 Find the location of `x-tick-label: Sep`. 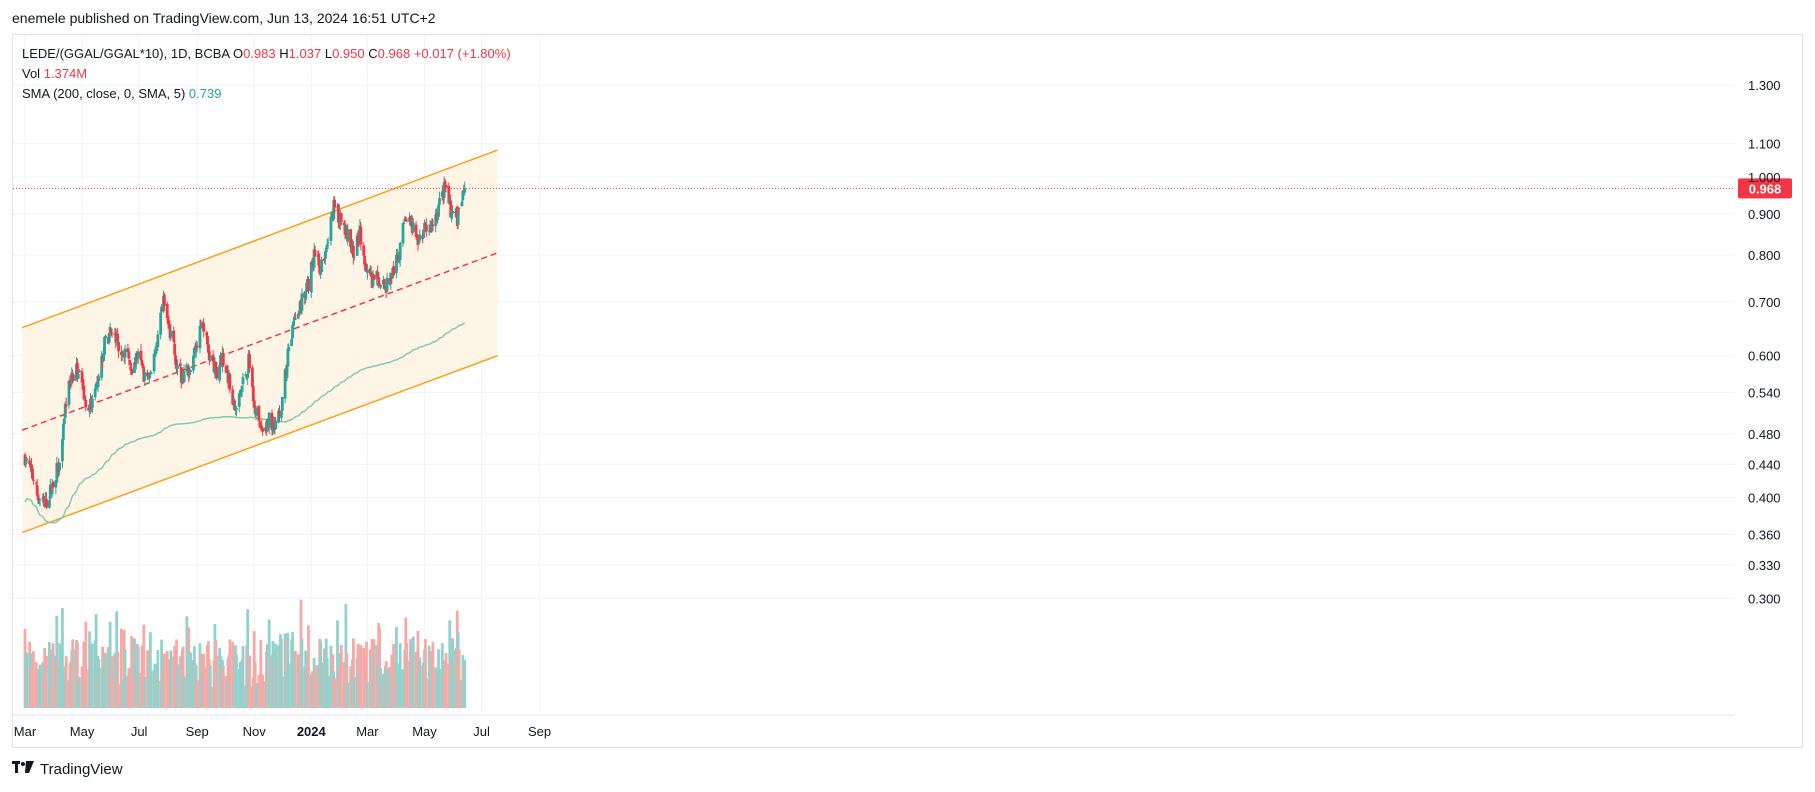

x-tick-label: Sep is located at coordinates (197, 731).